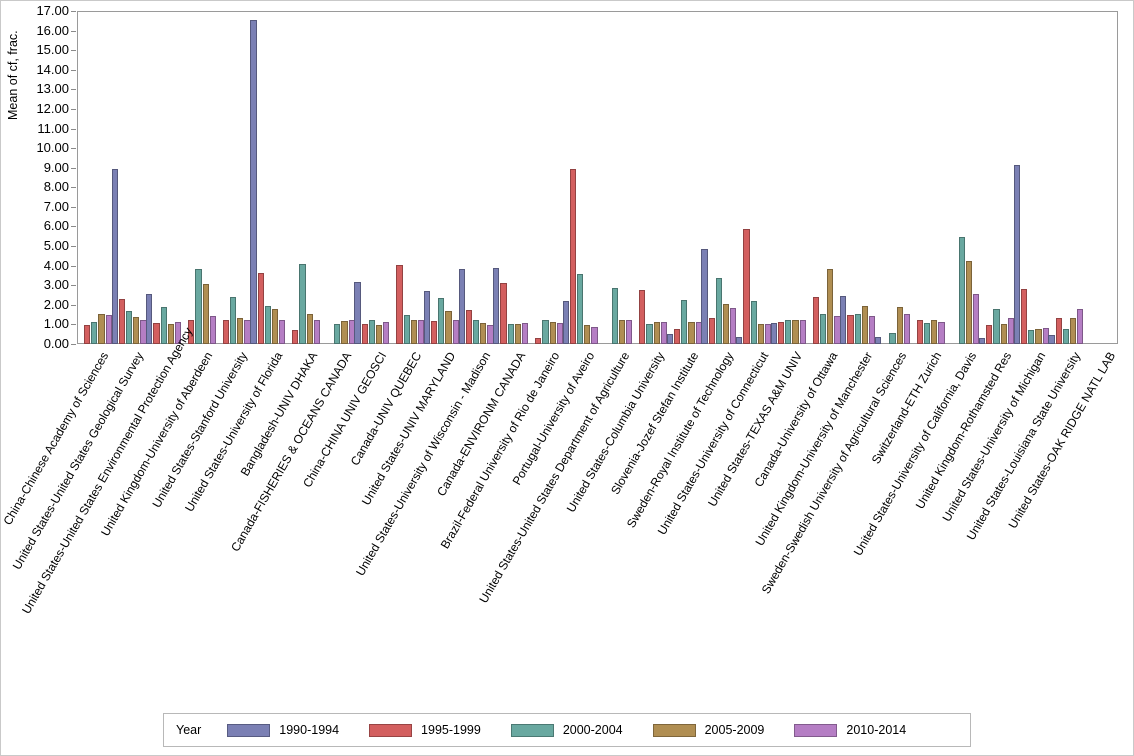 This screenshot has height=756, width=1134. Describe the element at coordinates (52, 89) in the screenshot. I see `y-tick-label: 13.00` at that location.